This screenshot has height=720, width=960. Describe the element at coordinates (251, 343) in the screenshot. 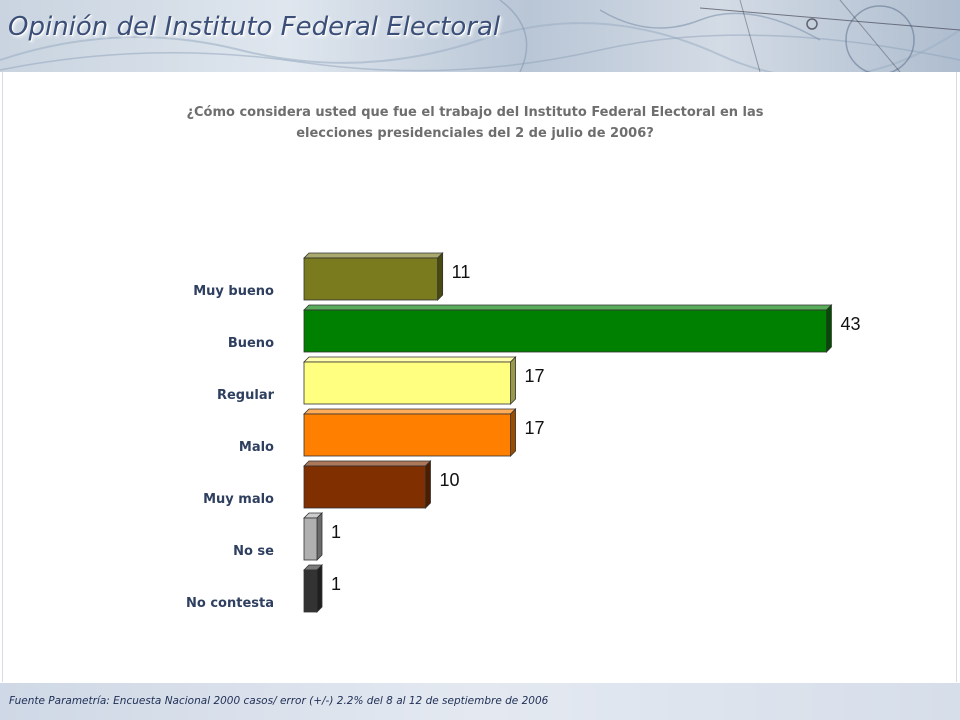

I see `category-label: Bueno` at that location.